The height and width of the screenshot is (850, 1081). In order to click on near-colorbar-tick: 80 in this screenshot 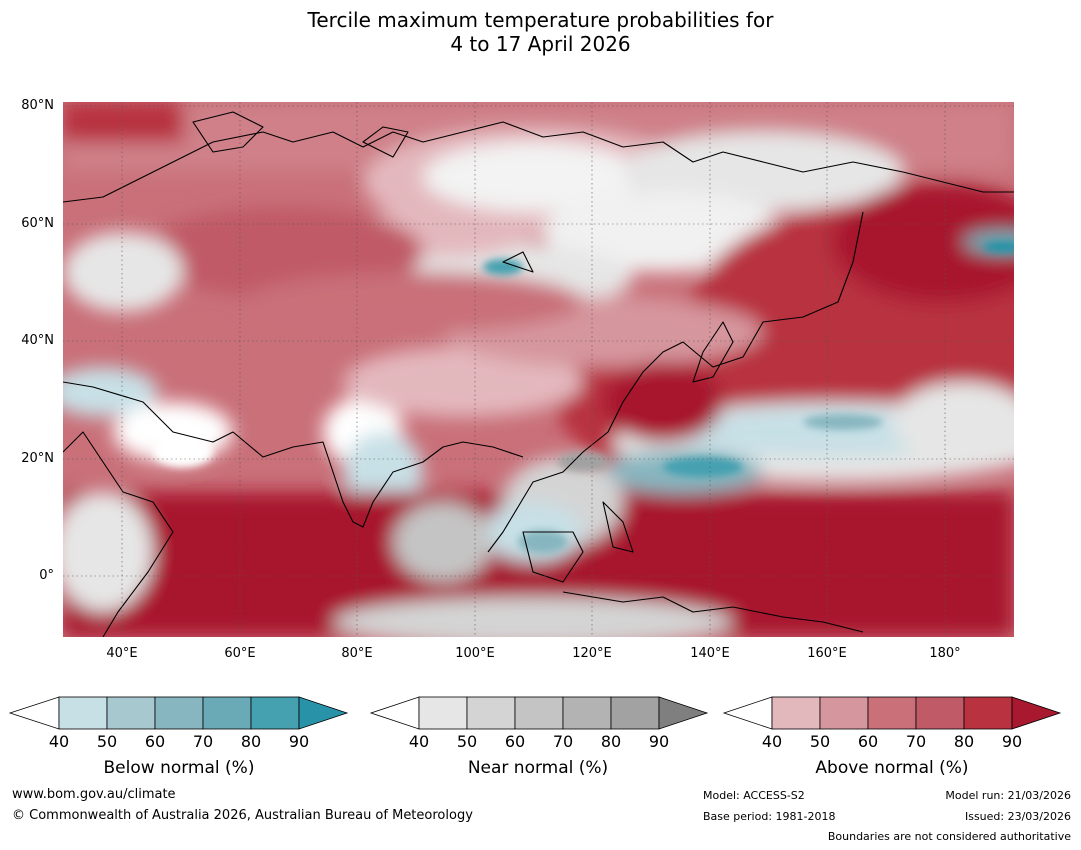, I will do `click(611, 741)`.